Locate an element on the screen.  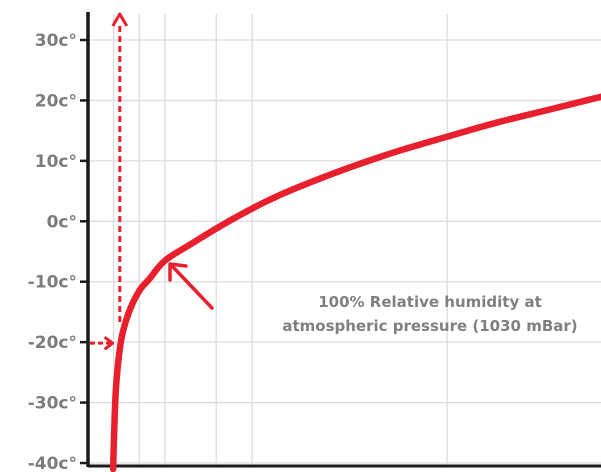
y-tick-label: -10c° is located at coordinates (52, 283).